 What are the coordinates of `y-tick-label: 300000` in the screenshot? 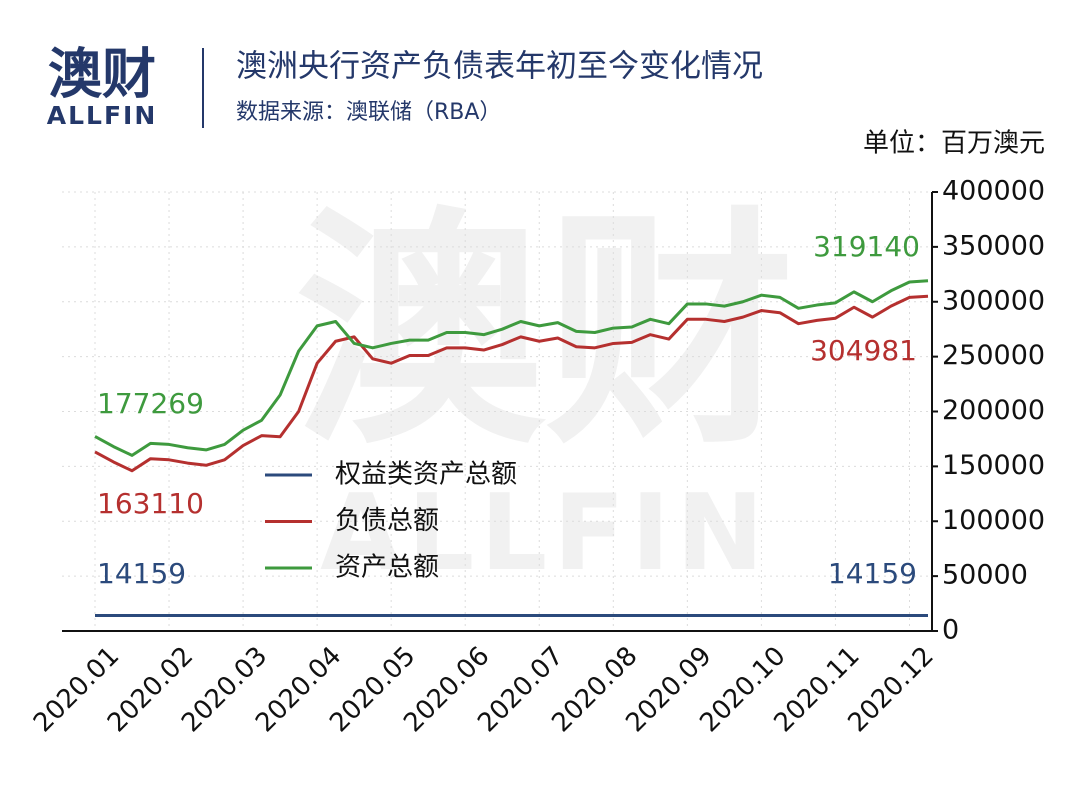 It's located at (993, 300).